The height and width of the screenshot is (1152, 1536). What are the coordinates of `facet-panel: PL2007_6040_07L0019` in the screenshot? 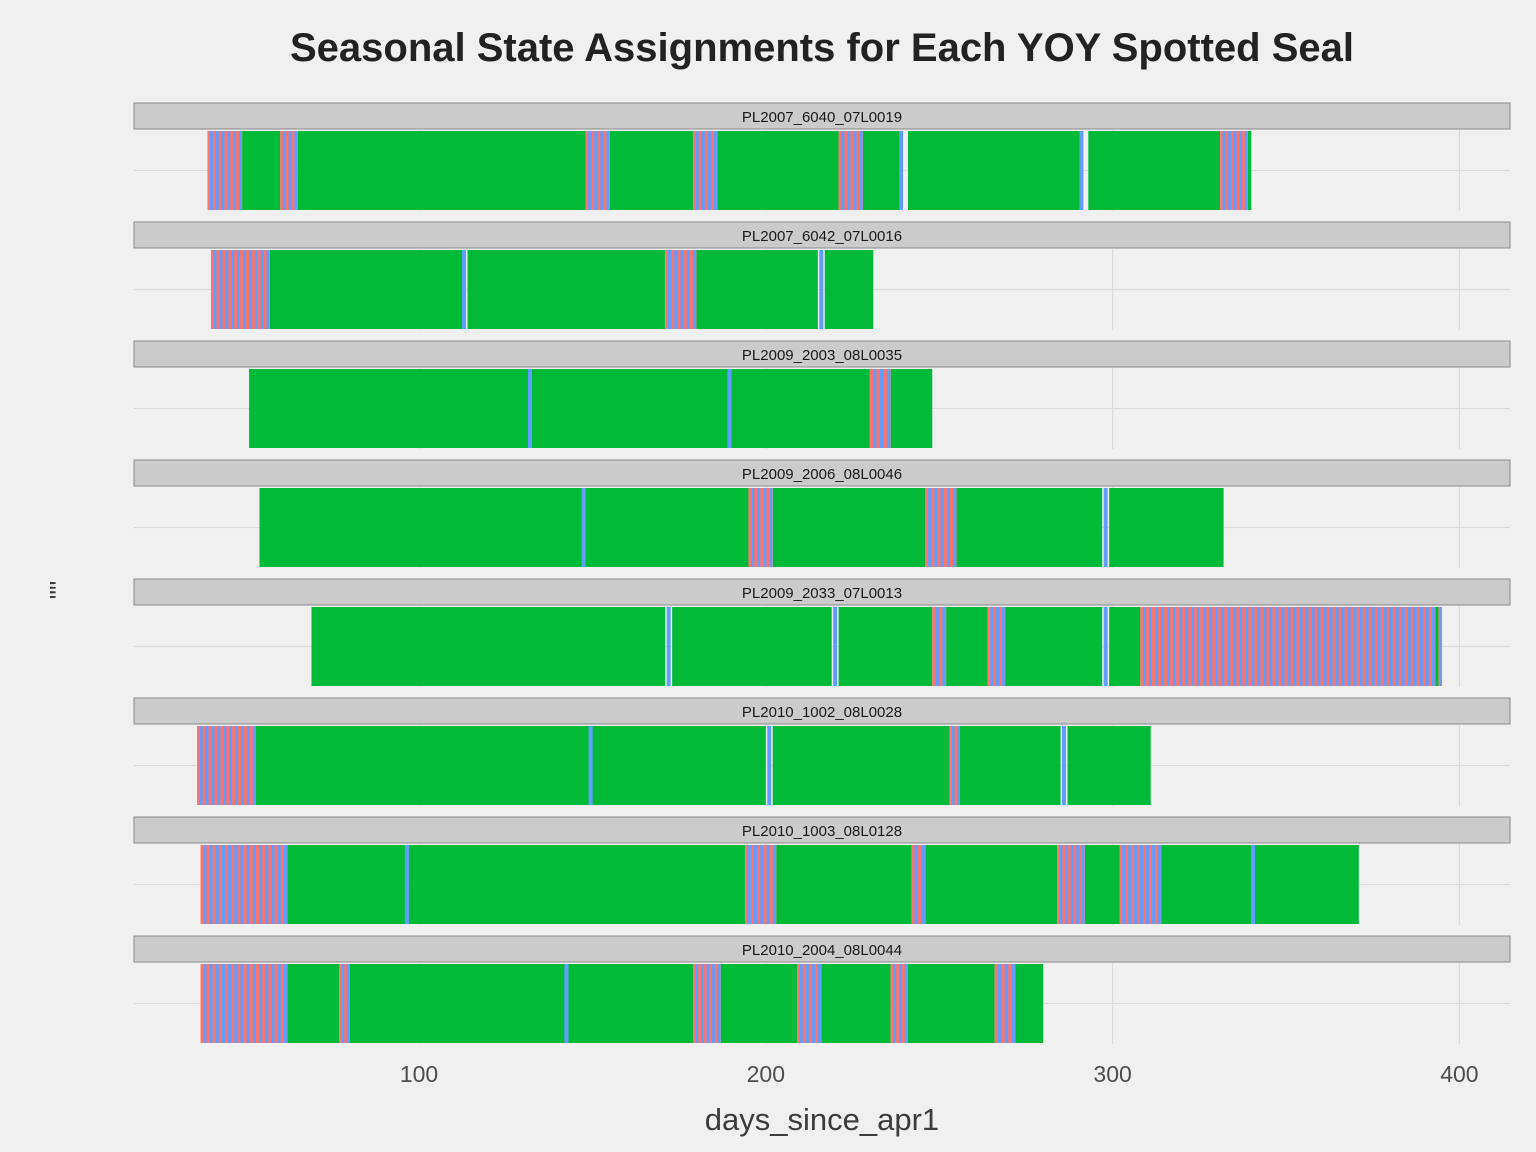 It's located at (822, 156).